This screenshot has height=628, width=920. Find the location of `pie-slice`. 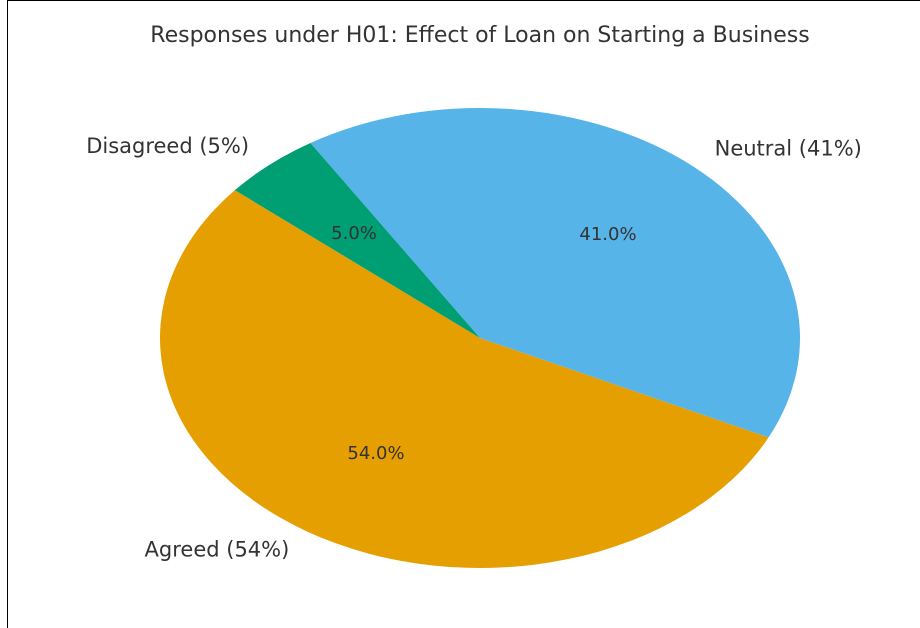

pie-slice is located at coordinates (357, 240).